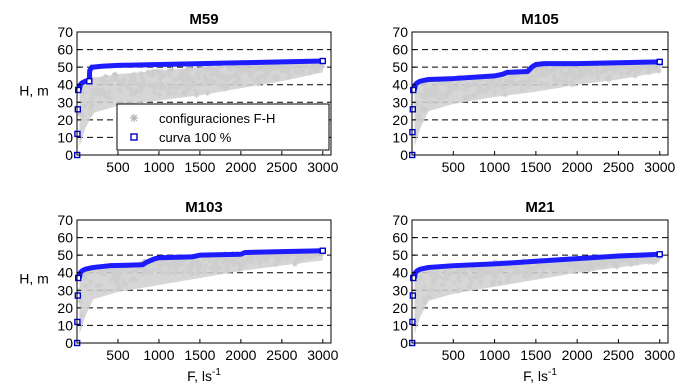 This screenshot has width=682, height=389. What do you see at coordinates (204, 207) in the screenshot?
I see `panel-title: M103` at bounding box center [204, 207].